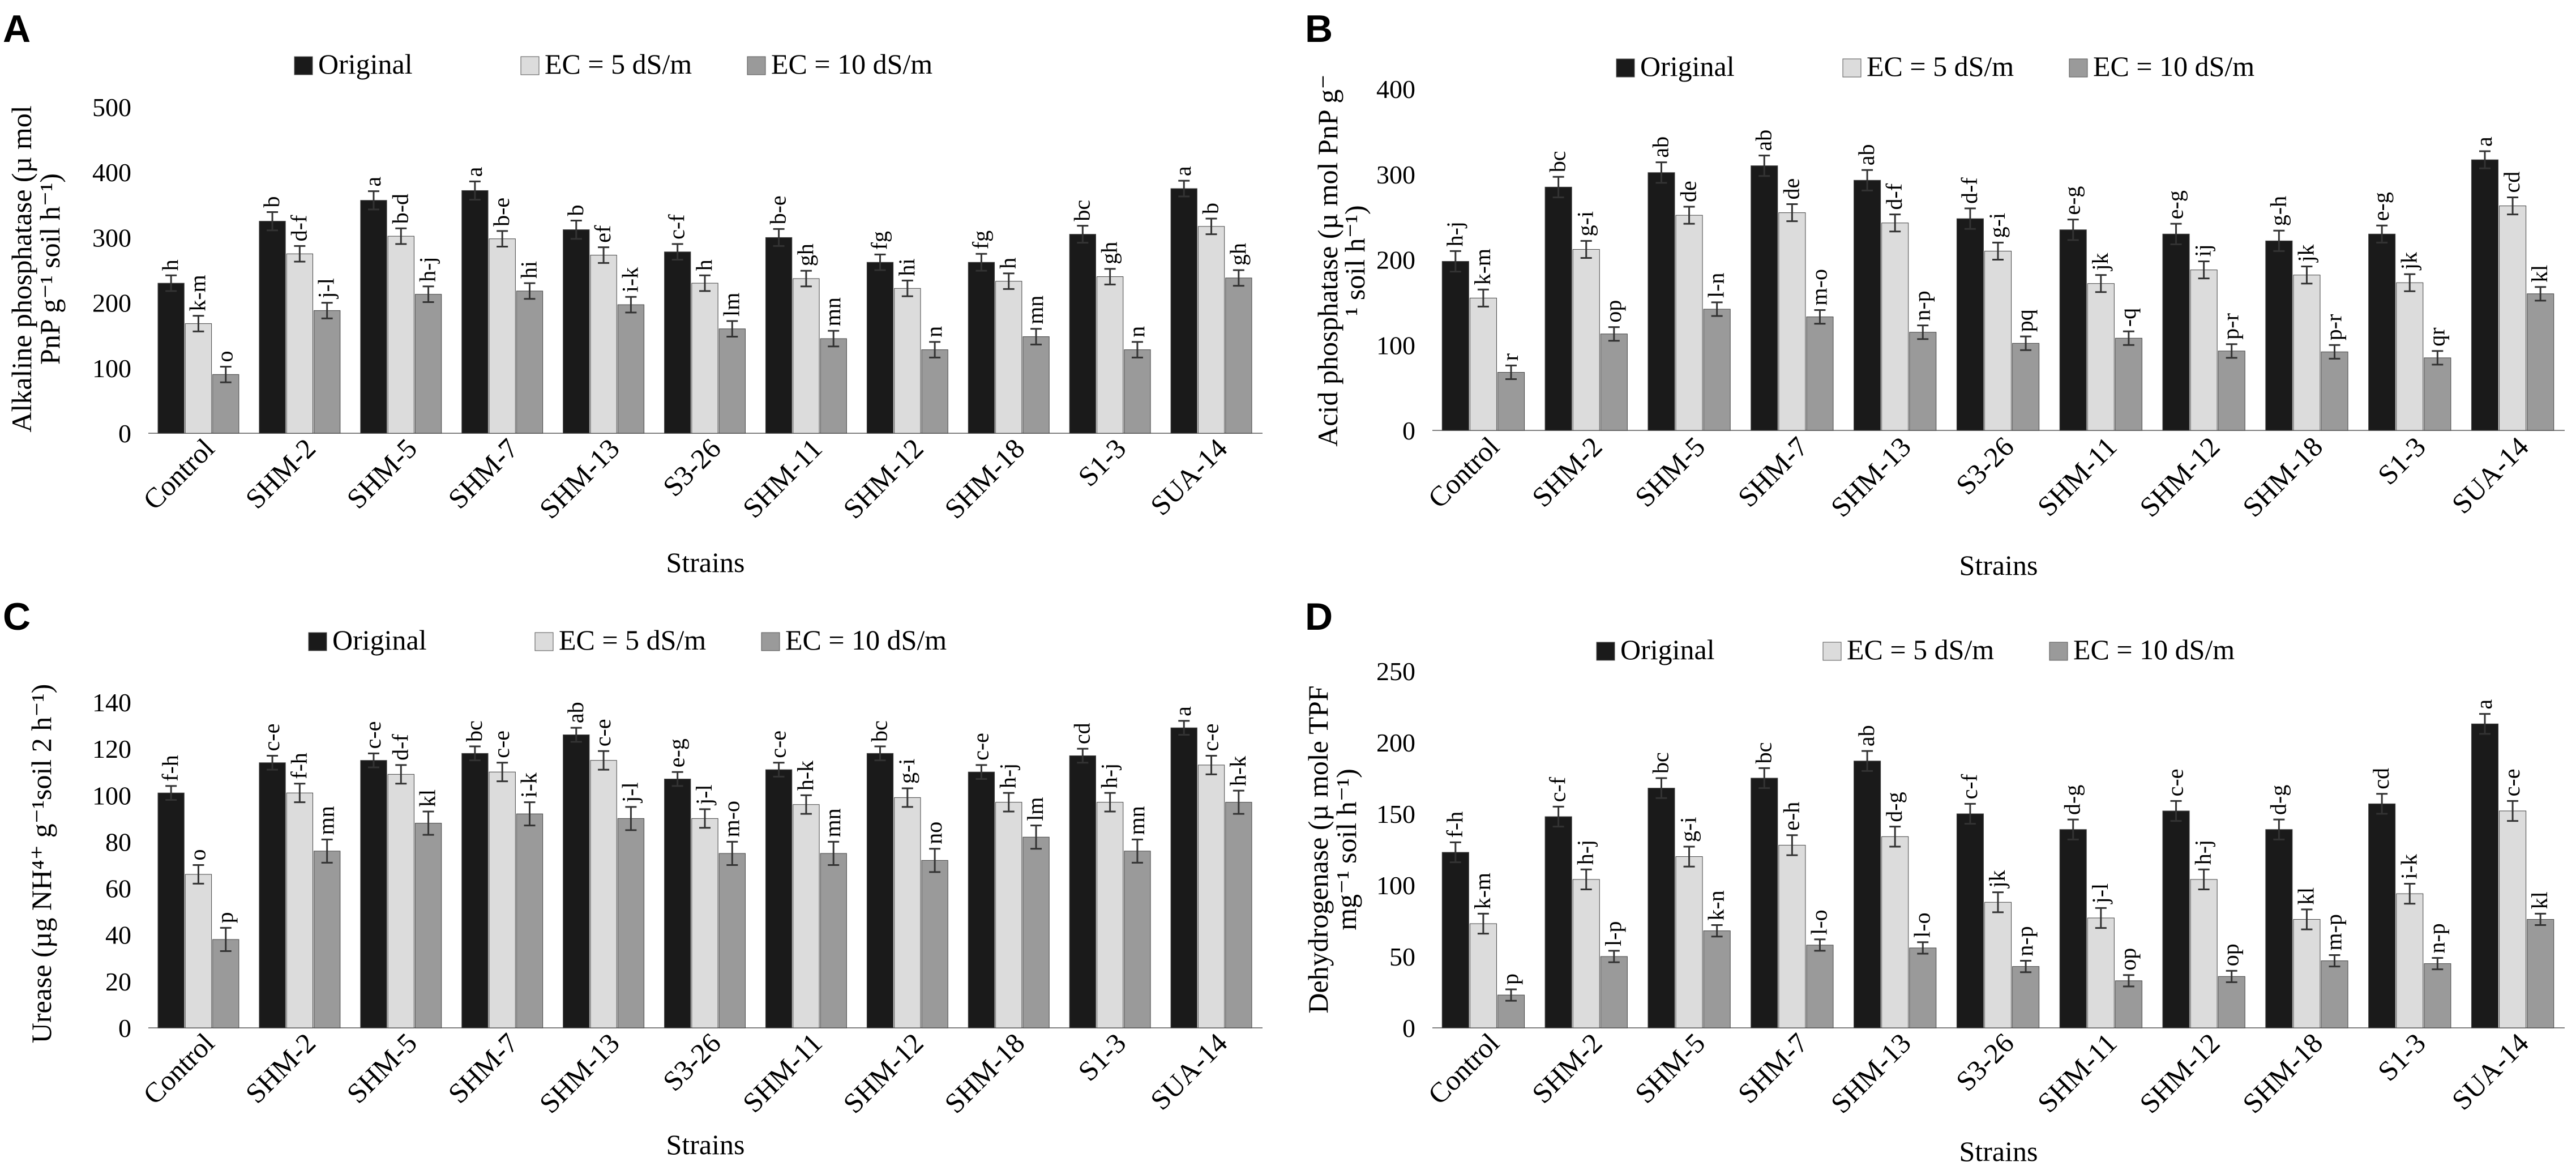 The height and width of the screenshot is (1170, 2576). Describe the element at coordinates (1670, 1068) in the screenshot. I see `x-tick-label: SHM-5` at that location.